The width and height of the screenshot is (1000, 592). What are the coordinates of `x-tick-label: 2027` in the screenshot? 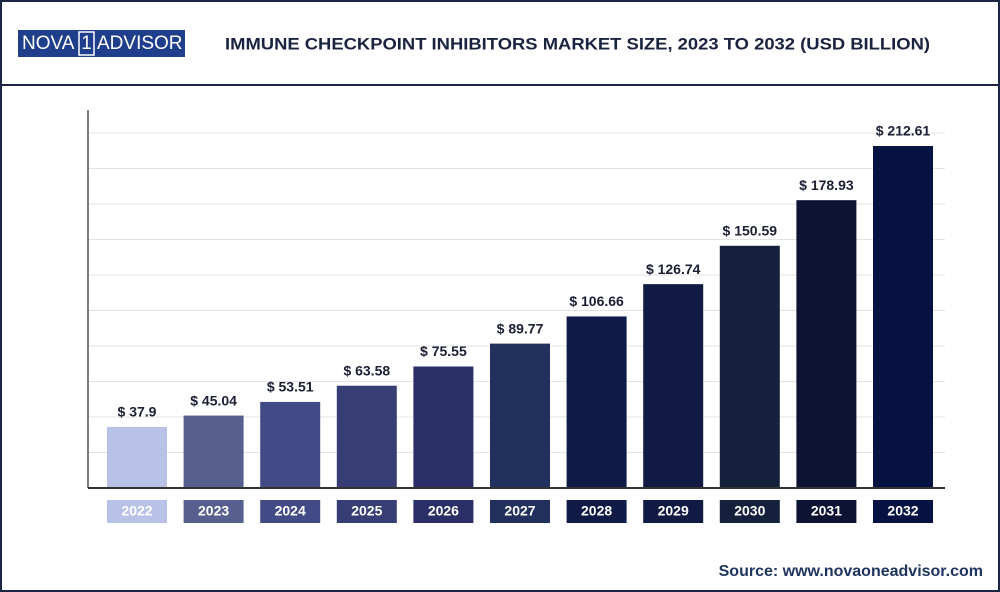 It's located at (519, 511).